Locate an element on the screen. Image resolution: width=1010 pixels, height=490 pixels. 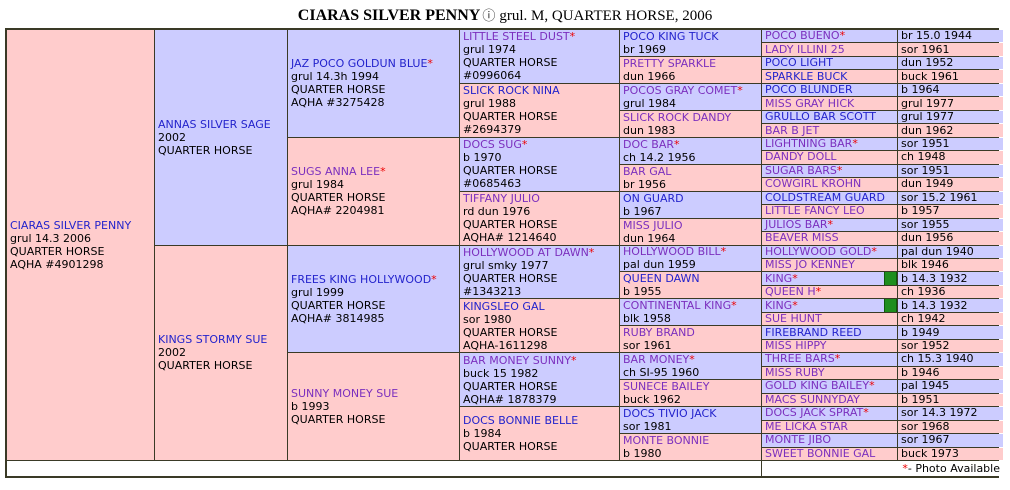
horse-link: SUNNY MONEY SUE is located at coordinates (345, 394).